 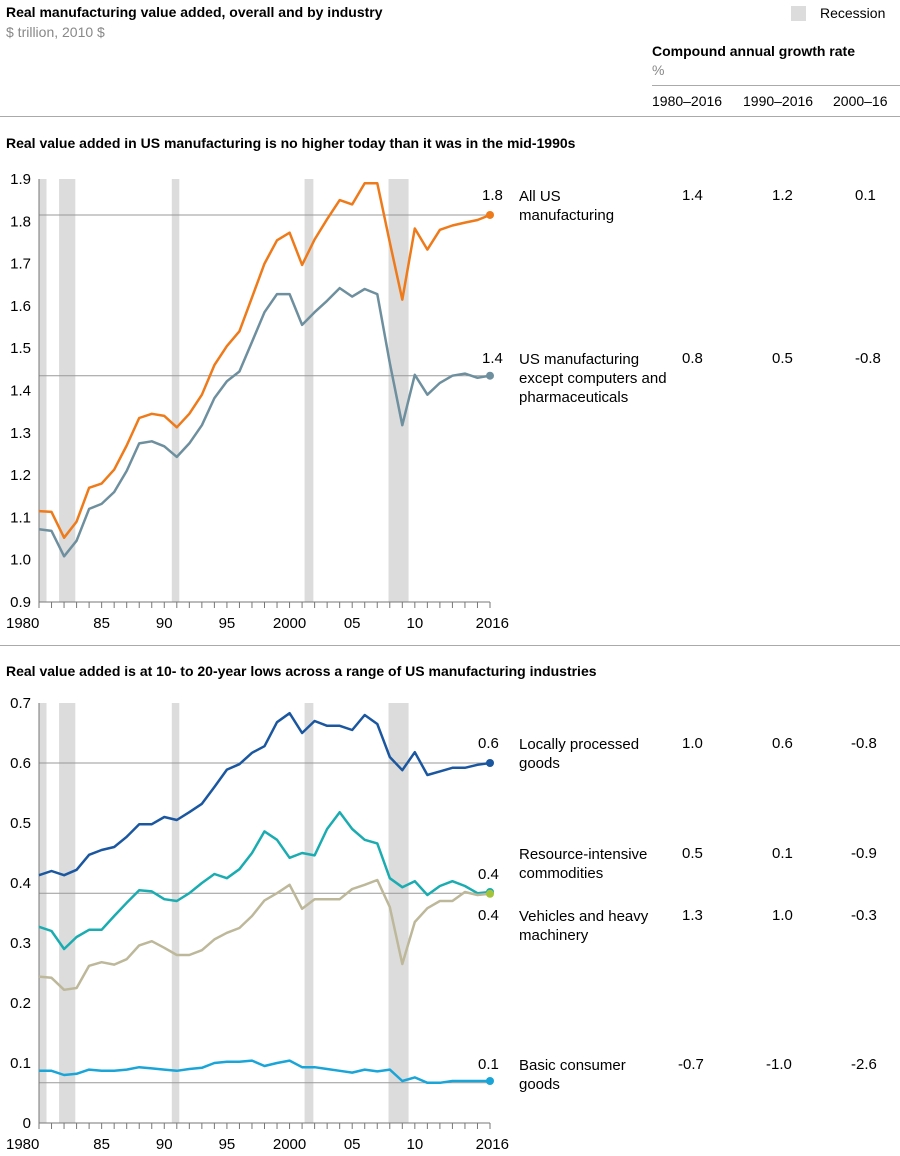 What do you see at coordinates (864, 743) in the screenshot?
I see `cagr-local-2000: -0.8` at bounding box center [864, 743].